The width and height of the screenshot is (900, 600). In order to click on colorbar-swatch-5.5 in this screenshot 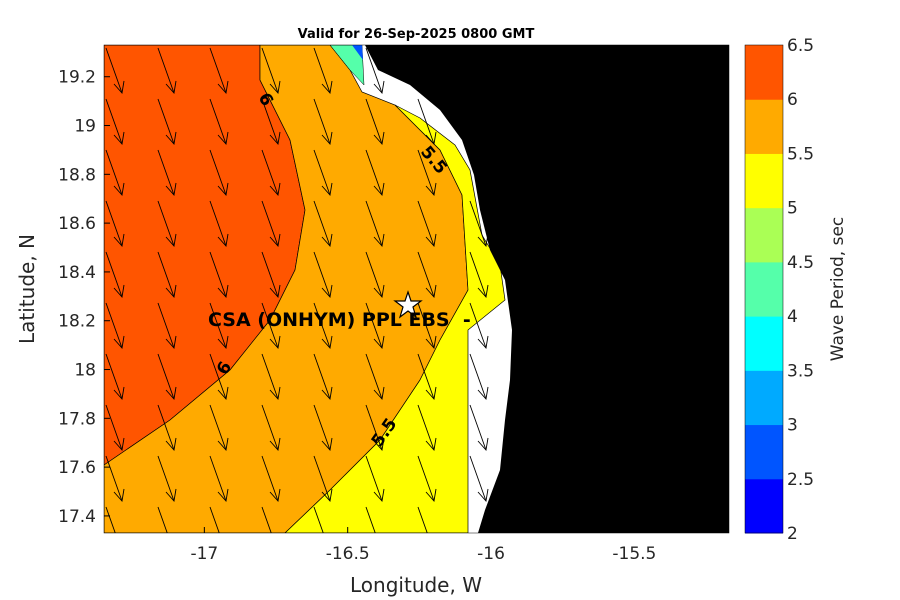, I will do `click(764, 126)`.